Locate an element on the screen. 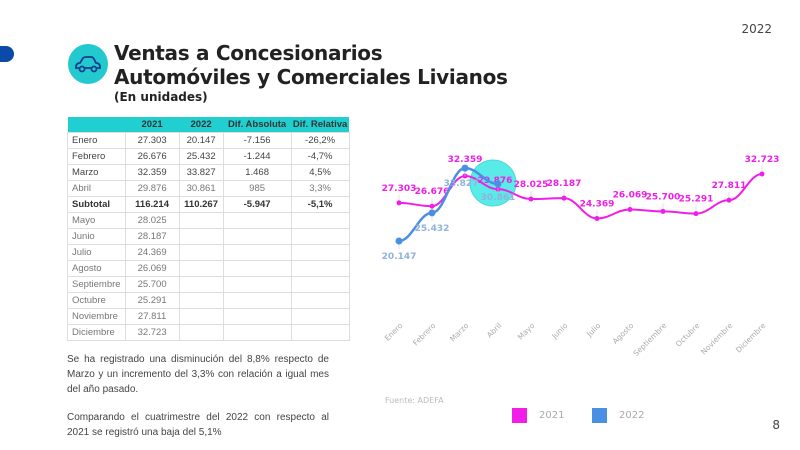 The height and width of the screenshot is (450, 800). x-tick-label: Enero is located at coordinates (394, 332).